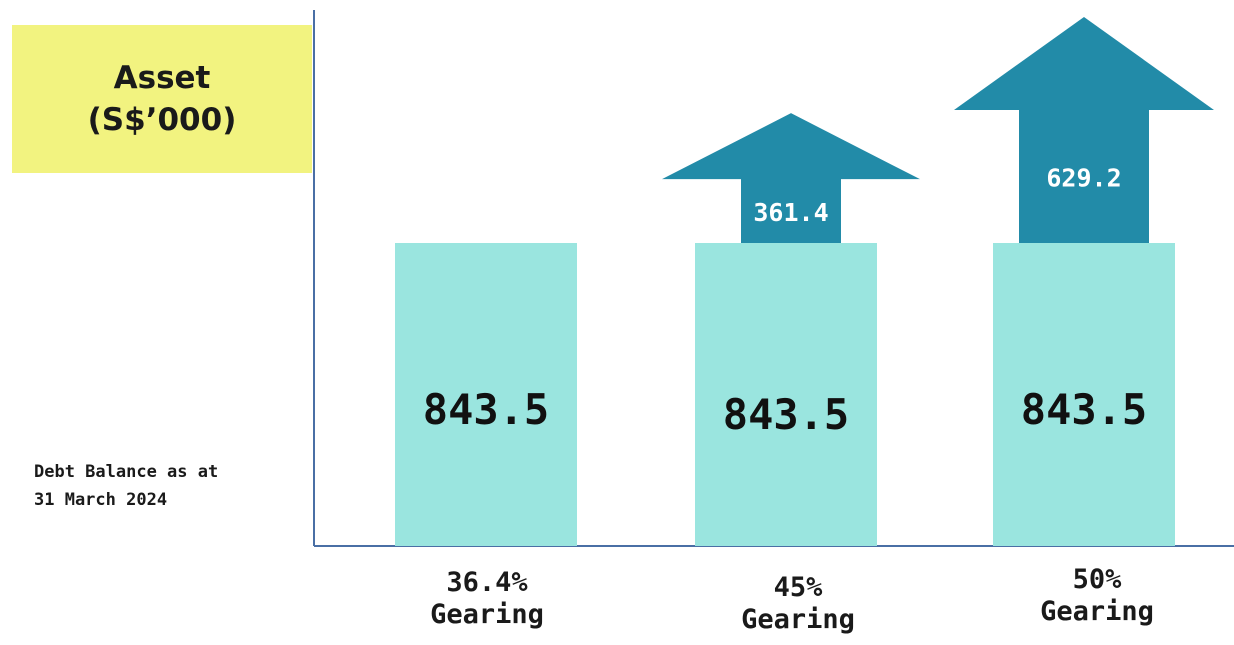 This screenshot has height=645, width=1234. I want to click on y-axis-label-line-2: (S$’000), so click(162, 120).